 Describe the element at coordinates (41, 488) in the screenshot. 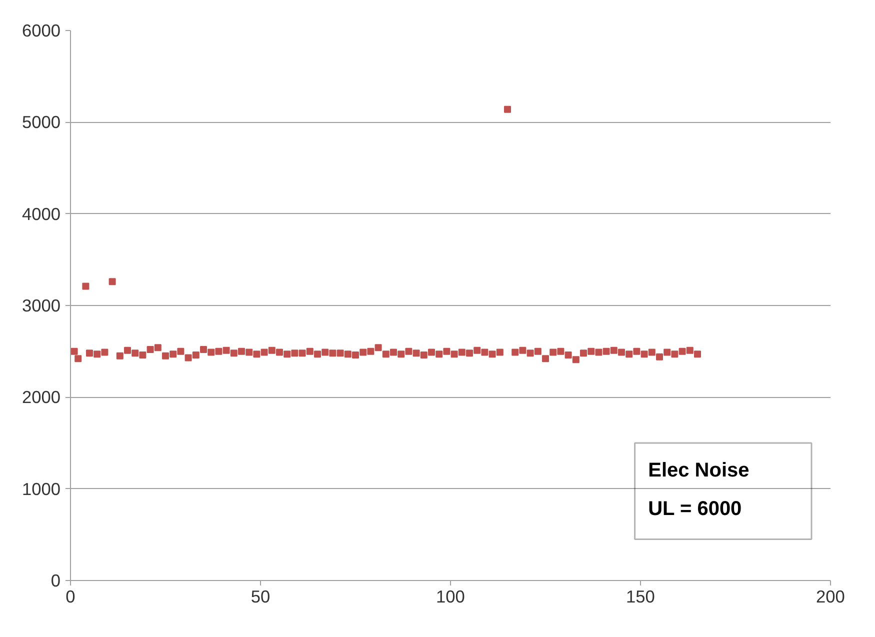

I see `y-tick-label: 1000` at that location.